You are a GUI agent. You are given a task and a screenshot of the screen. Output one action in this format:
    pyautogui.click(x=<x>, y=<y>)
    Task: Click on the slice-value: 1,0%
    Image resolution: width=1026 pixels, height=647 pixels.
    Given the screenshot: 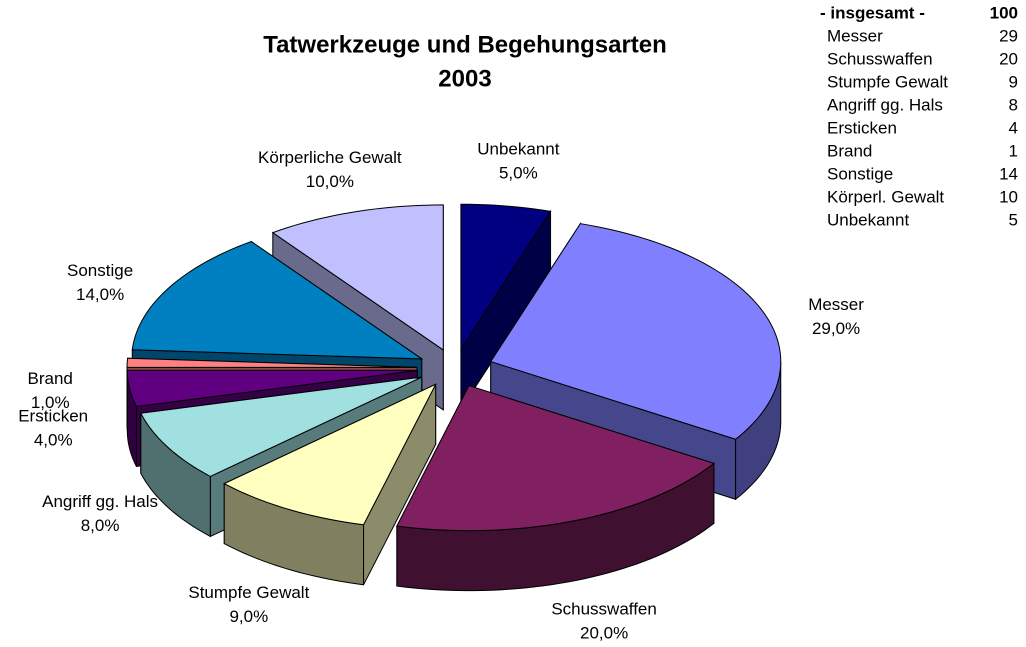 What is the action you would take?
    pyautogui.click(x=50, y=402)
    